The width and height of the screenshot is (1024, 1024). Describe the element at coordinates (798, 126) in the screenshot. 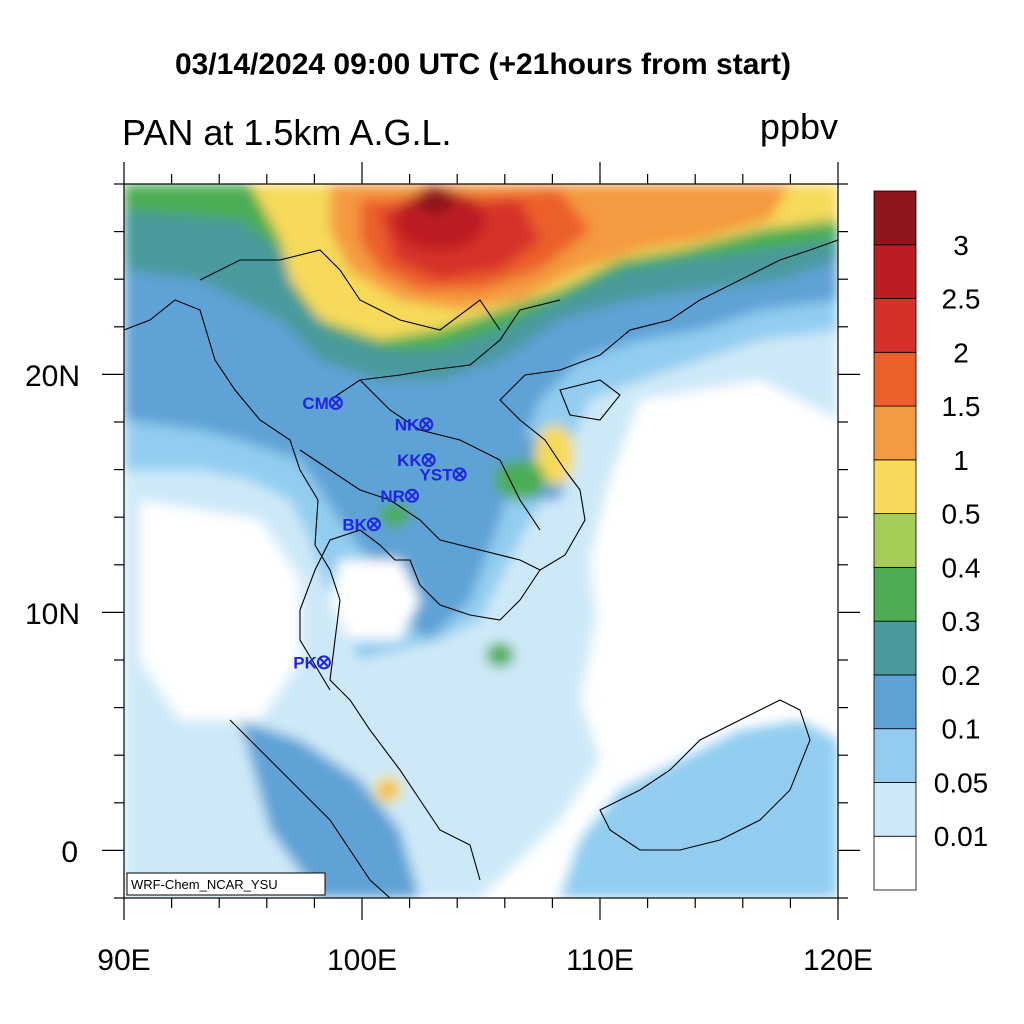

I see `units-label: ppbv` at that location.